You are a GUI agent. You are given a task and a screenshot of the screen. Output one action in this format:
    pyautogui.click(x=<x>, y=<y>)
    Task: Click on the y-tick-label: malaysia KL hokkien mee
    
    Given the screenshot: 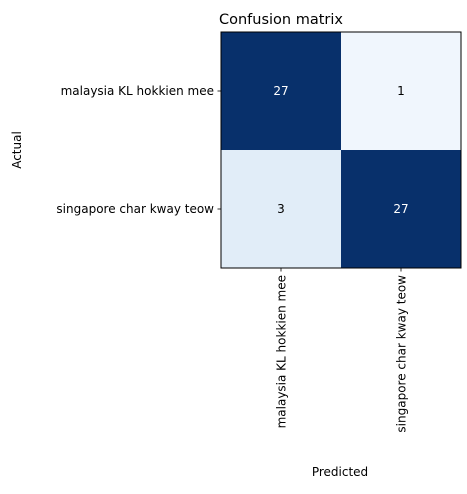 What is the action you would take?
    pyautogui.click(x=137, y=91)
    